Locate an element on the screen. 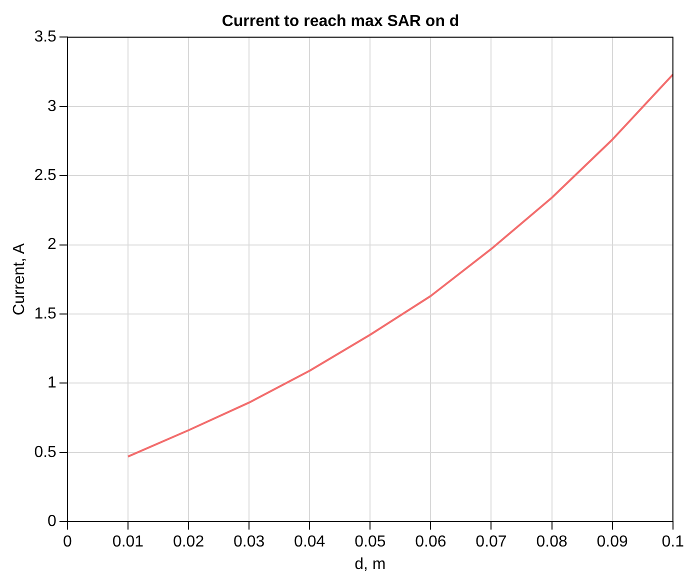 This screenshot has width=695, height=582. x-tick-label: 0.08 is located at coordinates (552, 542).